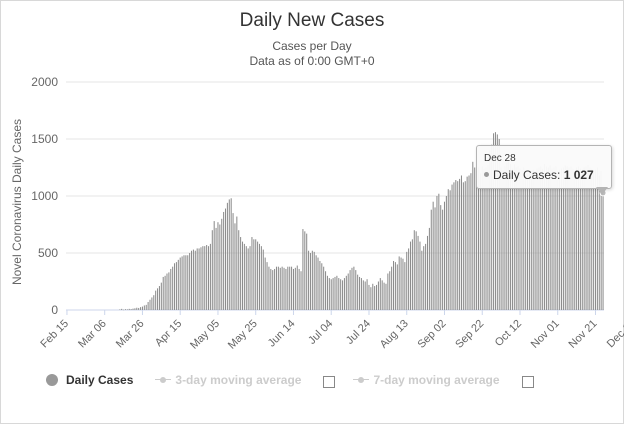  Describe the element at coordinates (450, 380) in the screenshot. I see `legend-item-7day-average: 7-day moving average` at that location.